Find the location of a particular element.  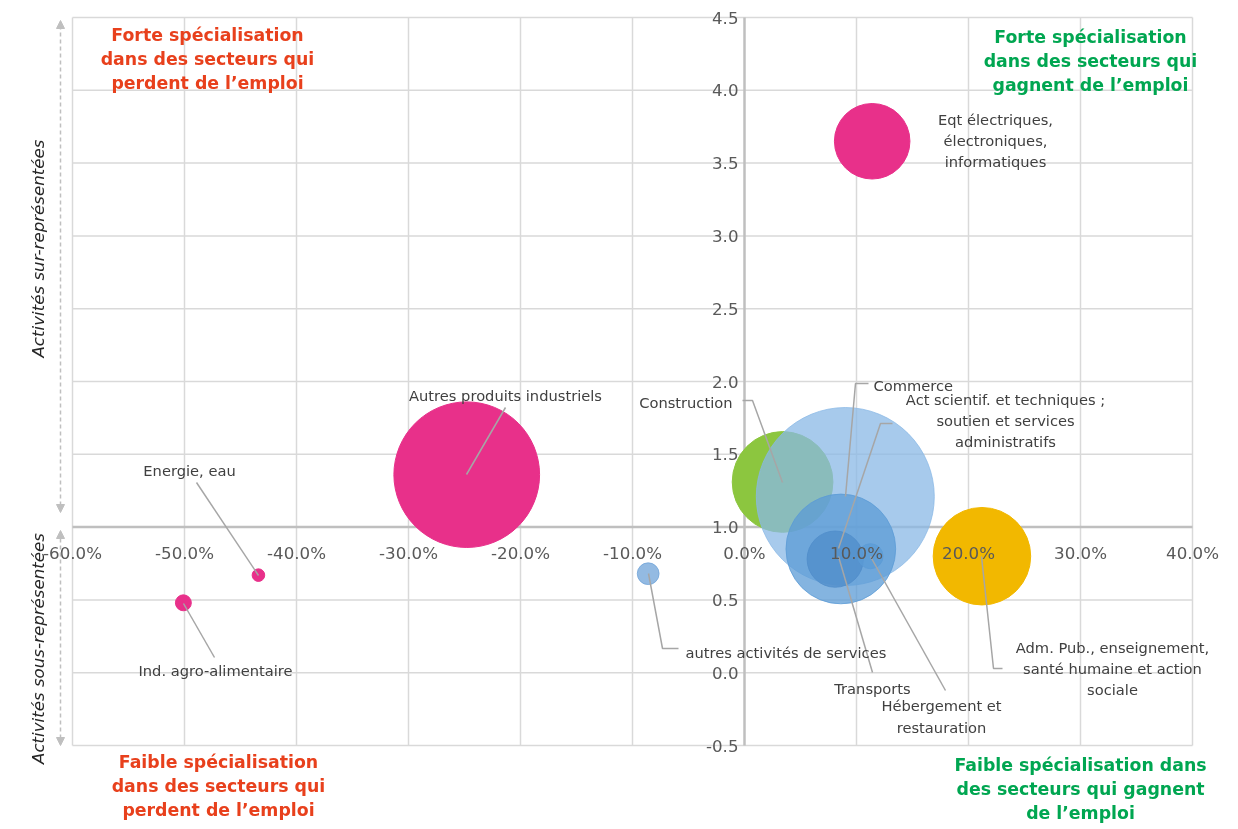

y-tick-label: 2.0 is located at coordinates (725, 382).